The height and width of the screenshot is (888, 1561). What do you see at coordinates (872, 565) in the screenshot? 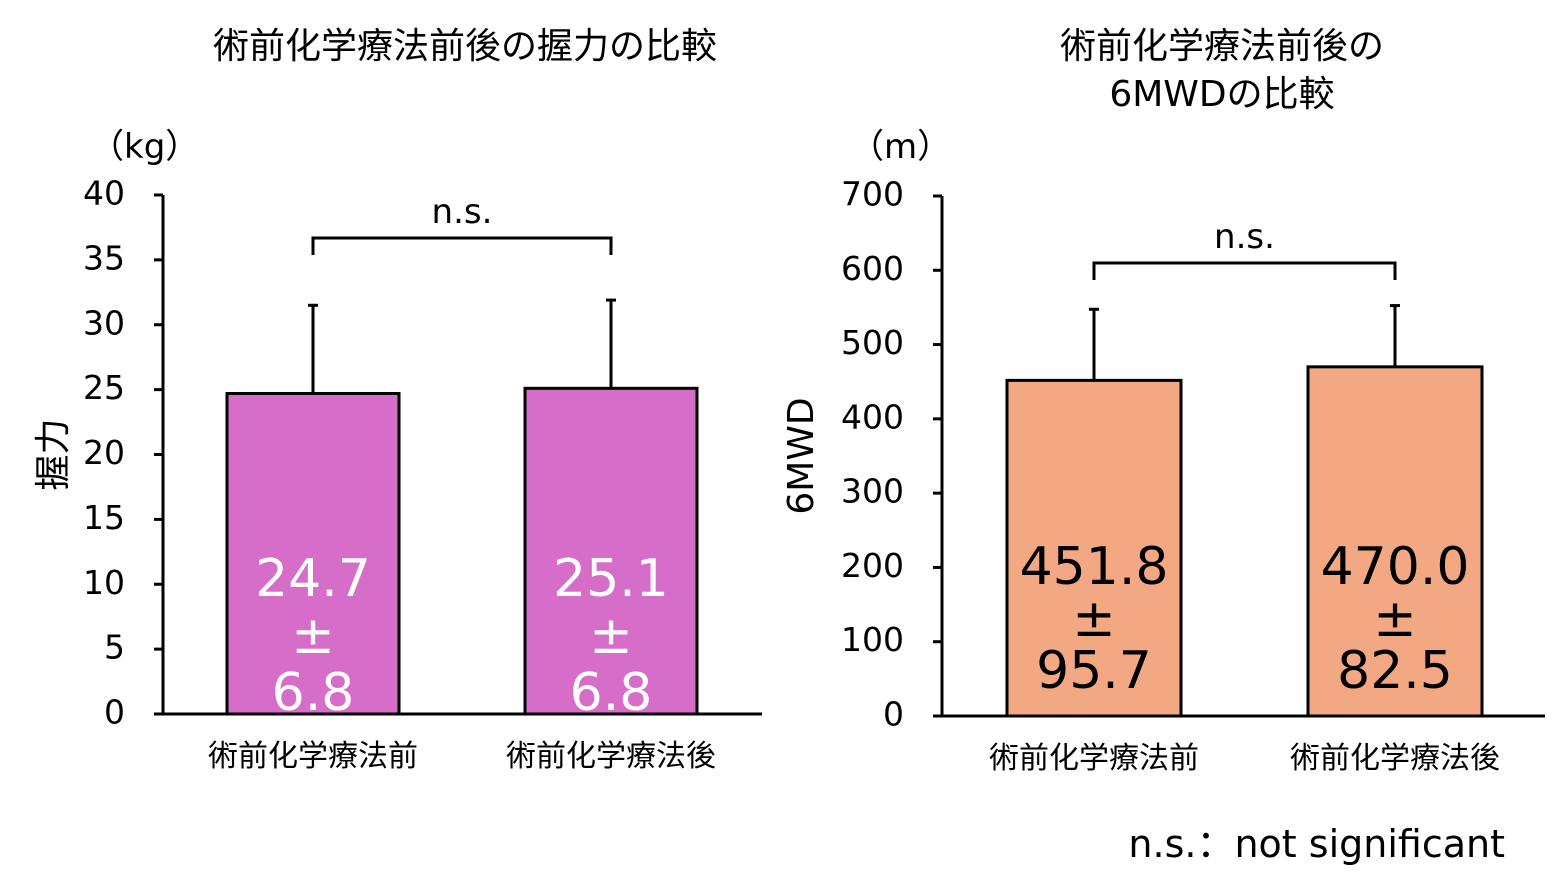
I see `y-tick-label: 200` at bounding box center [872, 565].